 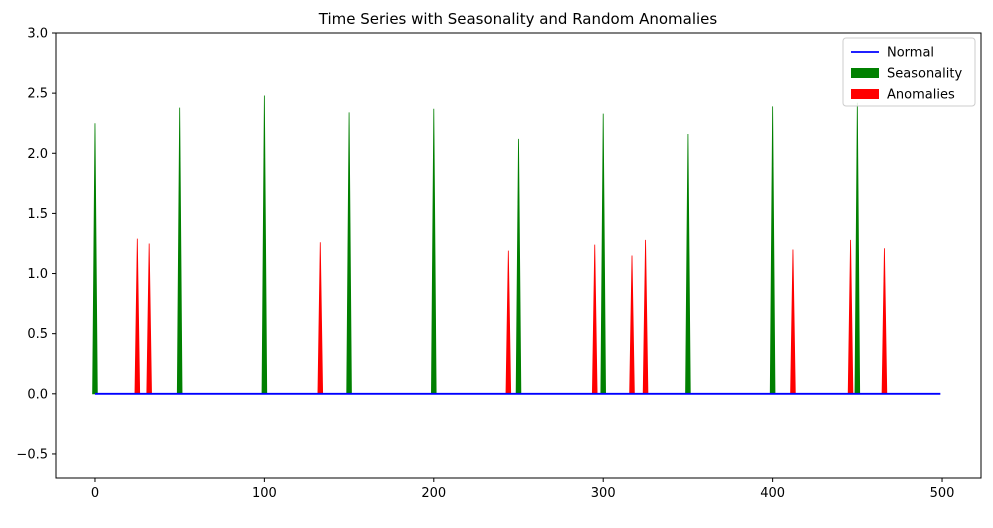 What do you see at coordinates (924, 74) in the screenshot?
I see `legend-label-seasonality: Seasonality` at bounding box center [924, 74].